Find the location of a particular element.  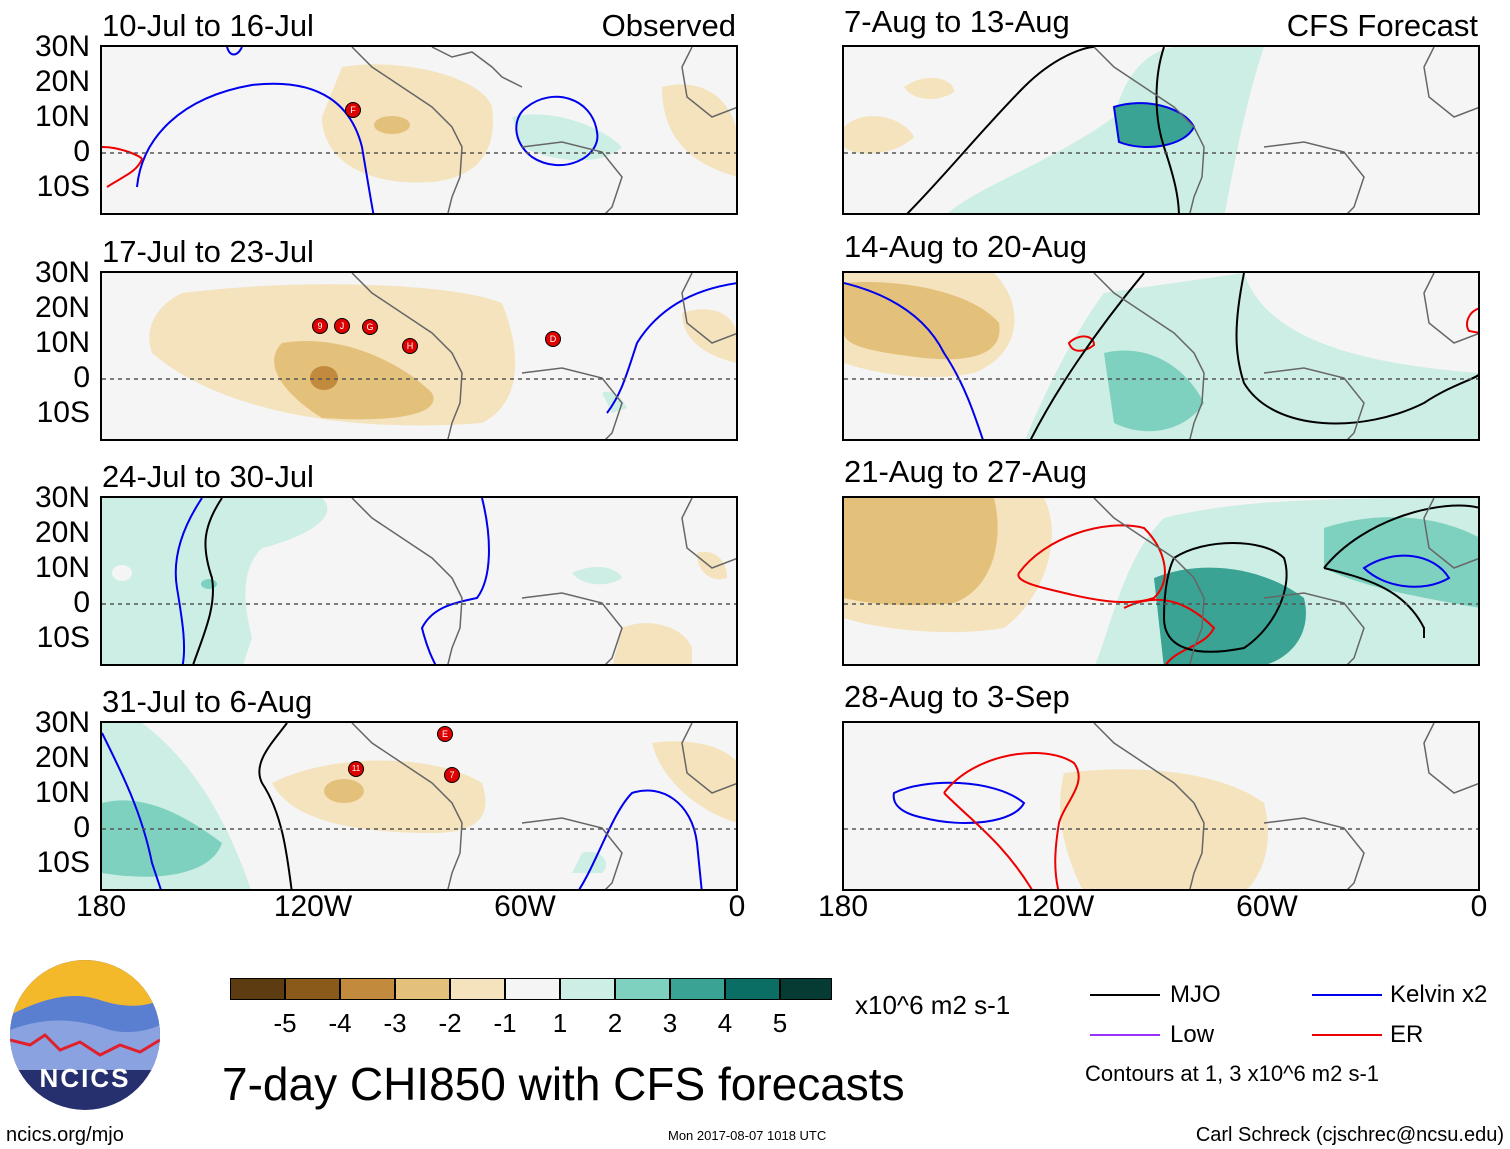

panel-title: 28-Aug to 3-Sep is located at coordinates (957, 696).